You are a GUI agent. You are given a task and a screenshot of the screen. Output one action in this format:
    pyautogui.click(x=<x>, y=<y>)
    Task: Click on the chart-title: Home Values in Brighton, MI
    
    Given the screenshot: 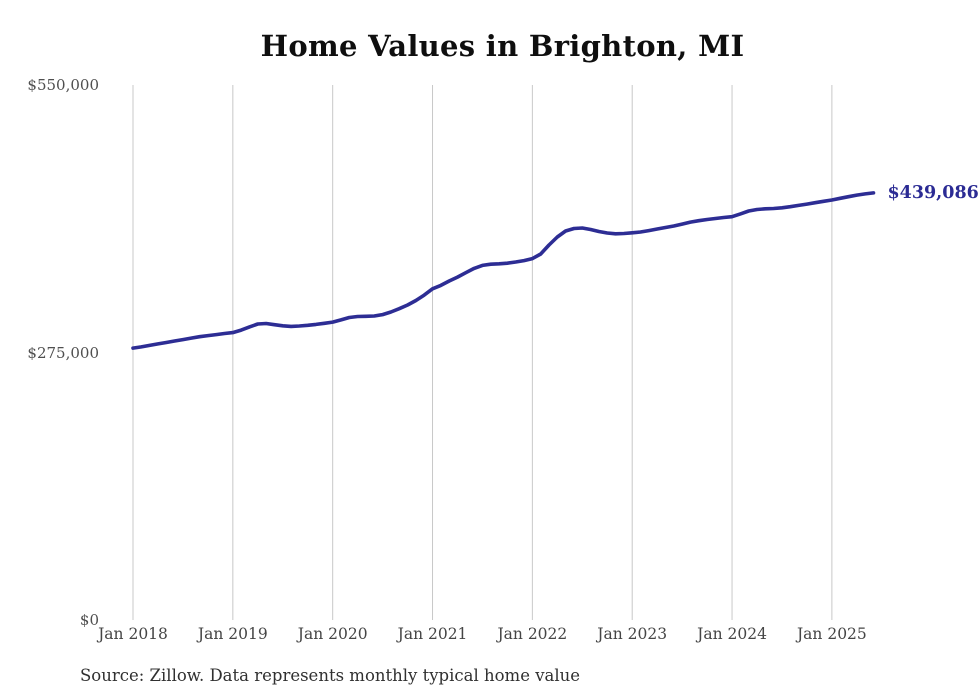 What is the action you would take?
    pyautogui.click(x=502, y=46)
    